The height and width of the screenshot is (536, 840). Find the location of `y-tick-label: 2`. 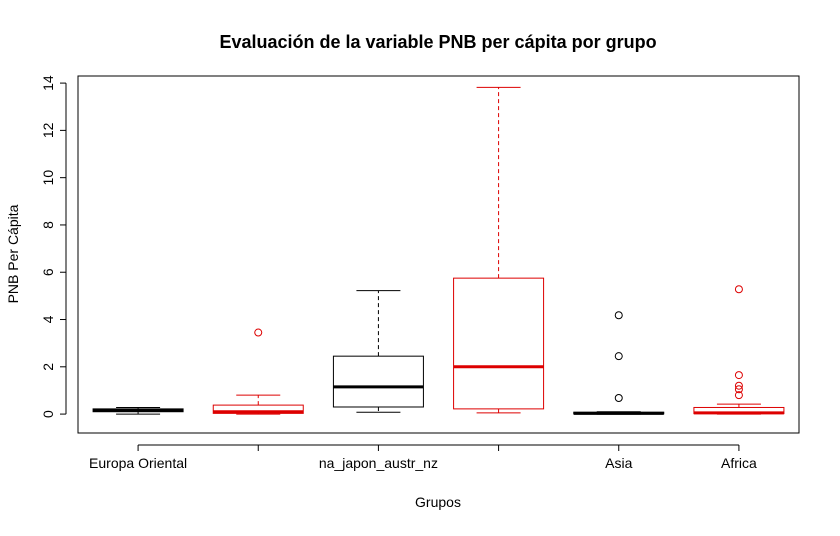

y-tick-label: 2 is located at coordinates (48, 367).